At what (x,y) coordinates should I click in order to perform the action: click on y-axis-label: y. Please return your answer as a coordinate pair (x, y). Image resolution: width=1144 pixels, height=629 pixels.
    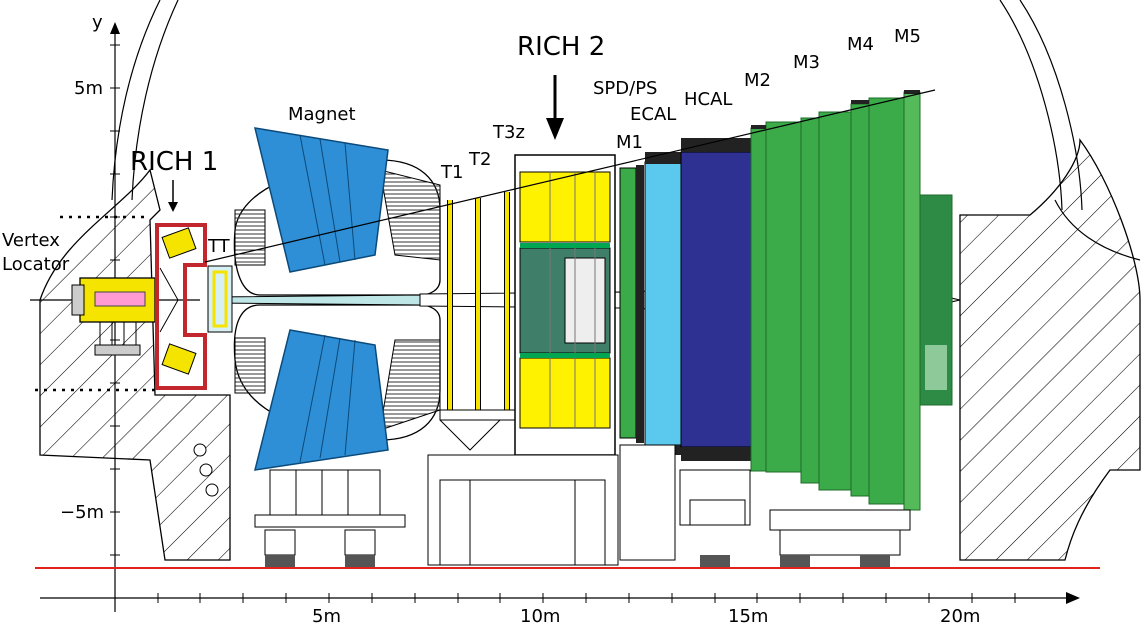
    Looking at the image, I should click on (97, 22).